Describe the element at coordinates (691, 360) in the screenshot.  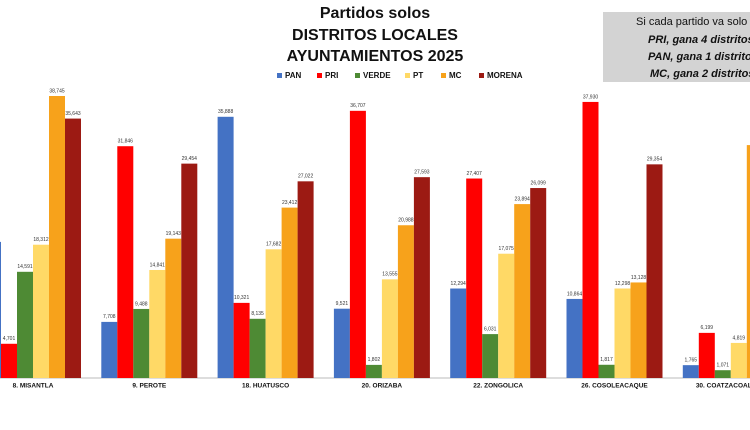
I see `data-label: 1,765` at that location.